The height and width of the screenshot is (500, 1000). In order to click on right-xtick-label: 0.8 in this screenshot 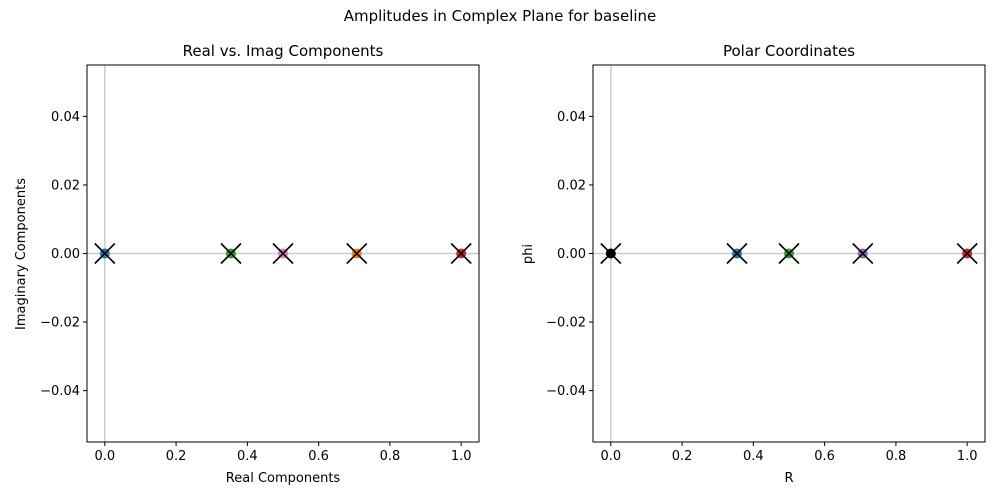, I will do `click(896, 456)`.